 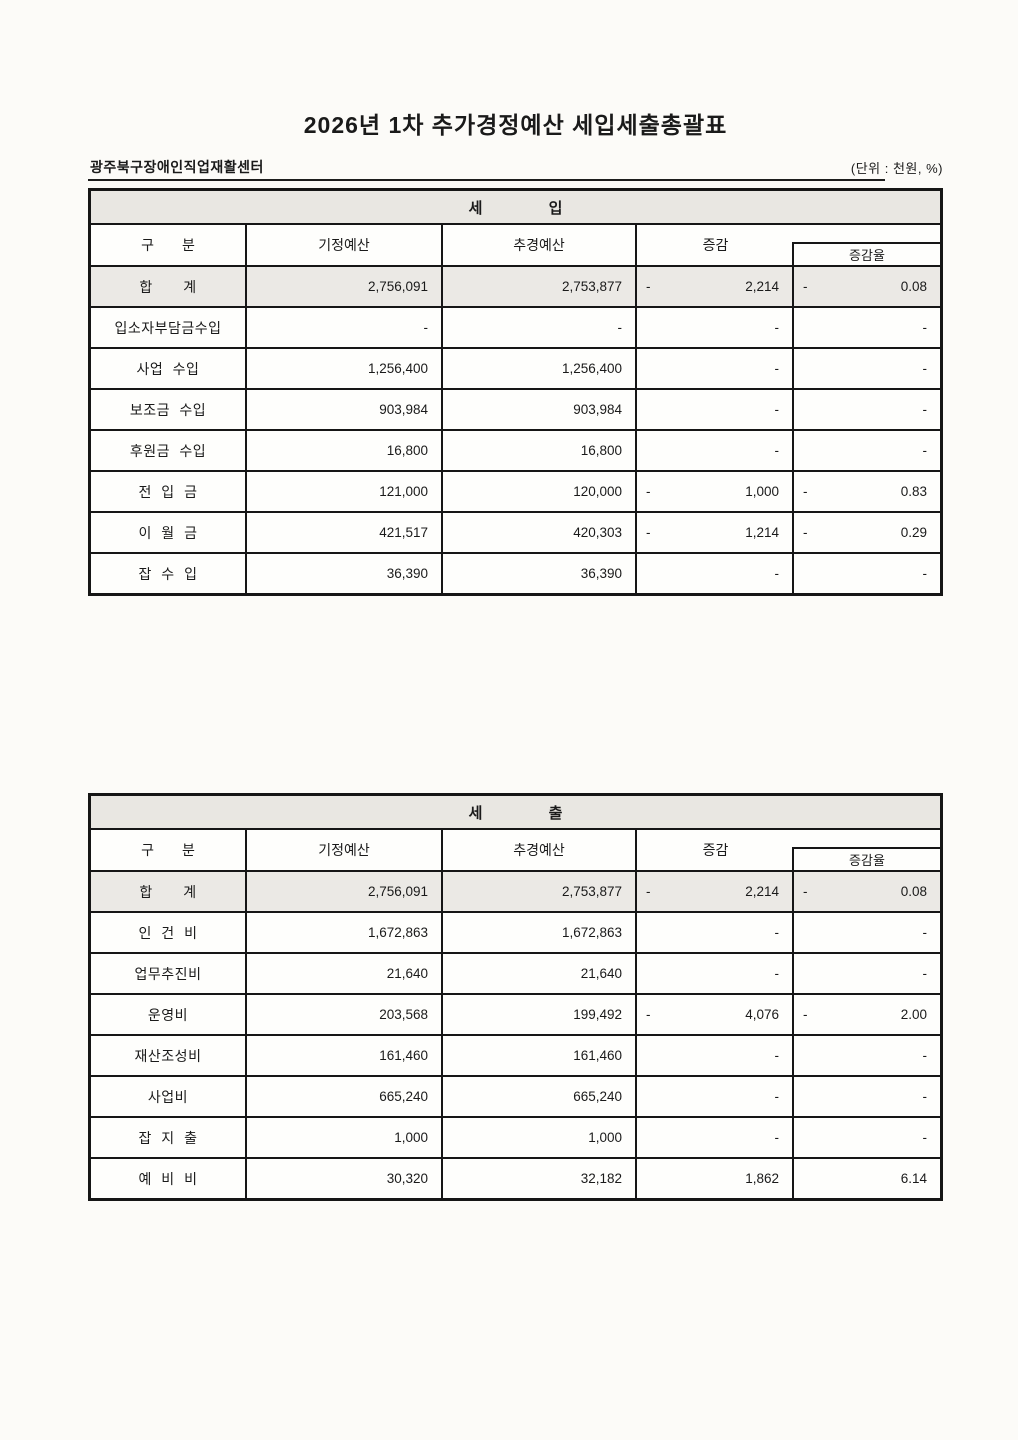 I want to click on cell-value: 121,000, so click(x=403, y=491).